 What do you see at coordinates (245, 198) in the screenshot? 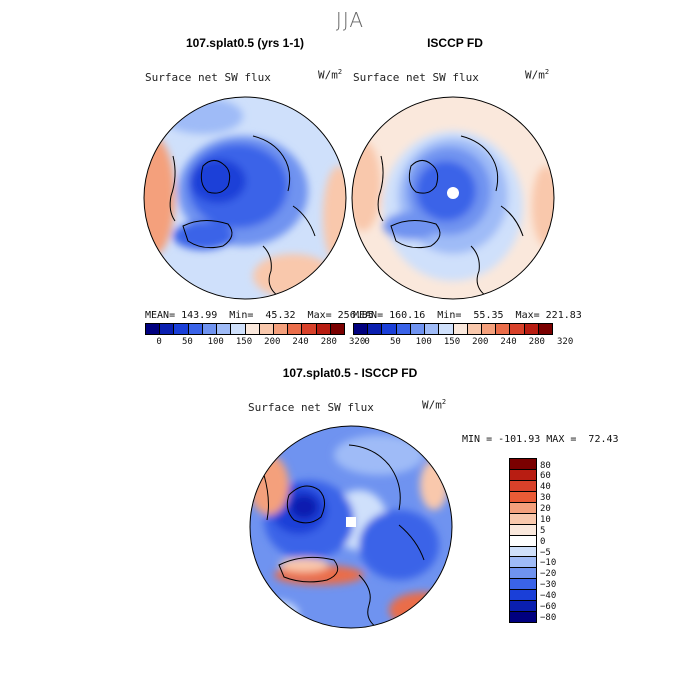
I see `model-polar-map` at bounding box center [245, 198].